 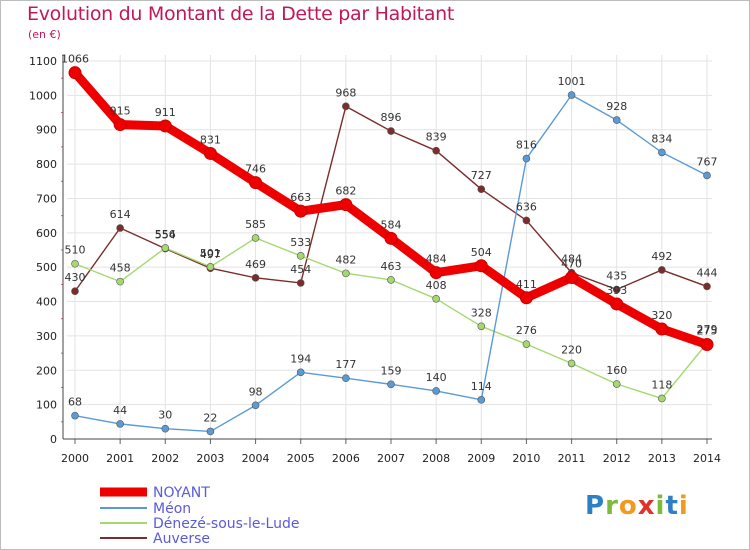 I want to click on x-tick-label: 2012, so click(x=617, y=458).